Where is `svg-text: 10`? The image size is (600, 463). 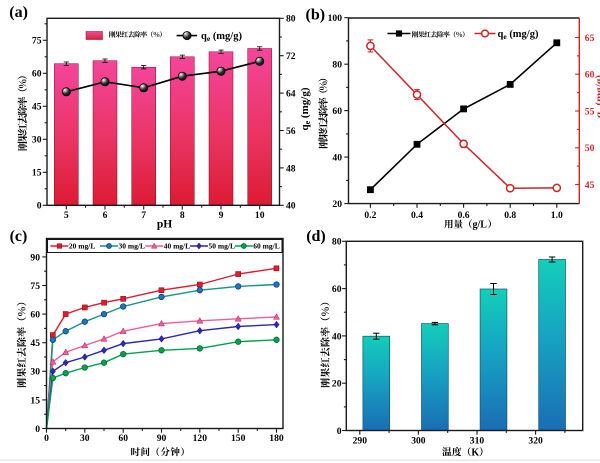 svg-text: 10 is located at coordinates (260, 215).